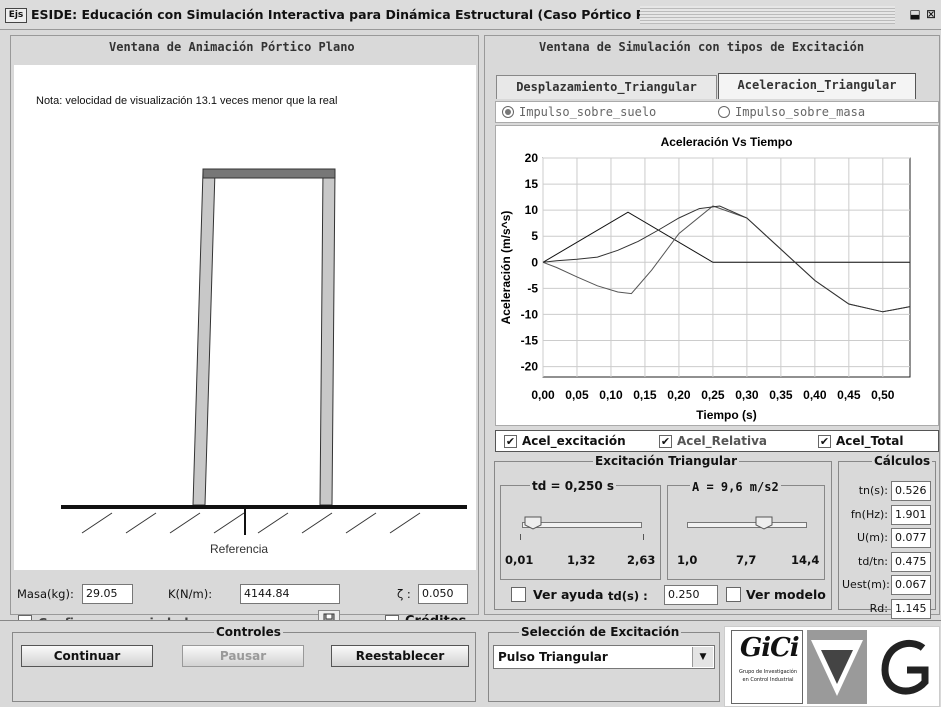 The width and height of the screenshot is (941, 707). What do you see at coordinates (722, 441) in the screenshot?
I see `legend-relativa-label: Acel_Relativa` at bounding box center [722, 441].